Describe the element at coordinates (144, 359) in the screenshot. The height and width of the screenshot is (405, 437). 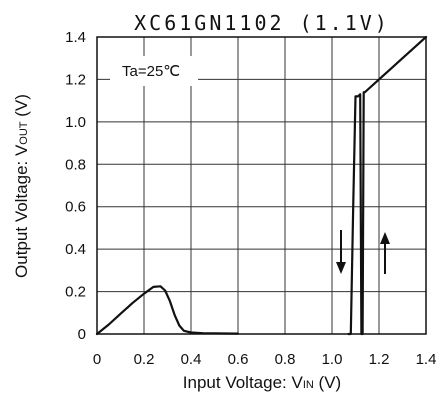
I see `x-tick-label-1: 0.2` at that location.